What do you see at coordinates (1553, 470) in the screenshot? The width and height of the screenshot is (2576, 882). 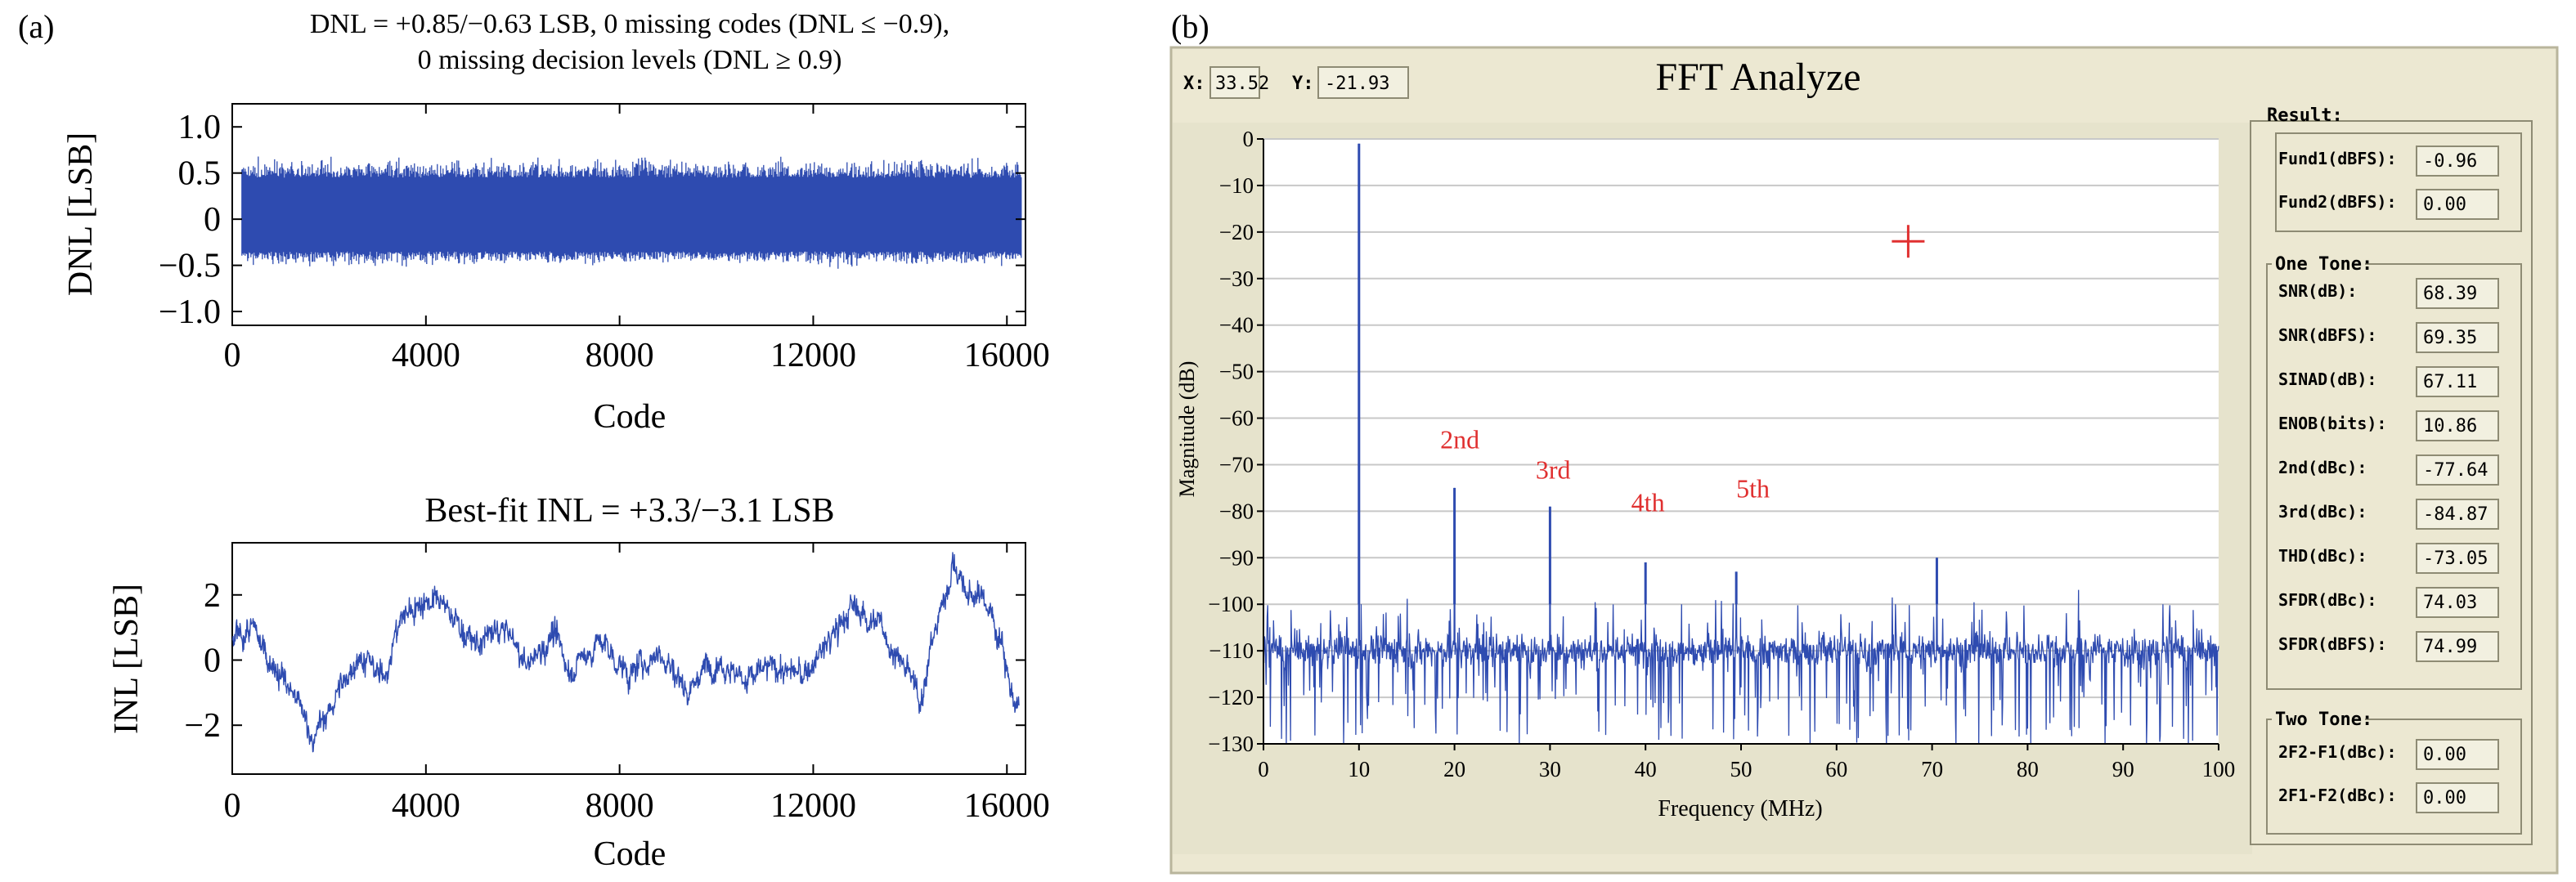 I see `fft-harmonic-label: 3rd` at bounding box center [1553, 470].